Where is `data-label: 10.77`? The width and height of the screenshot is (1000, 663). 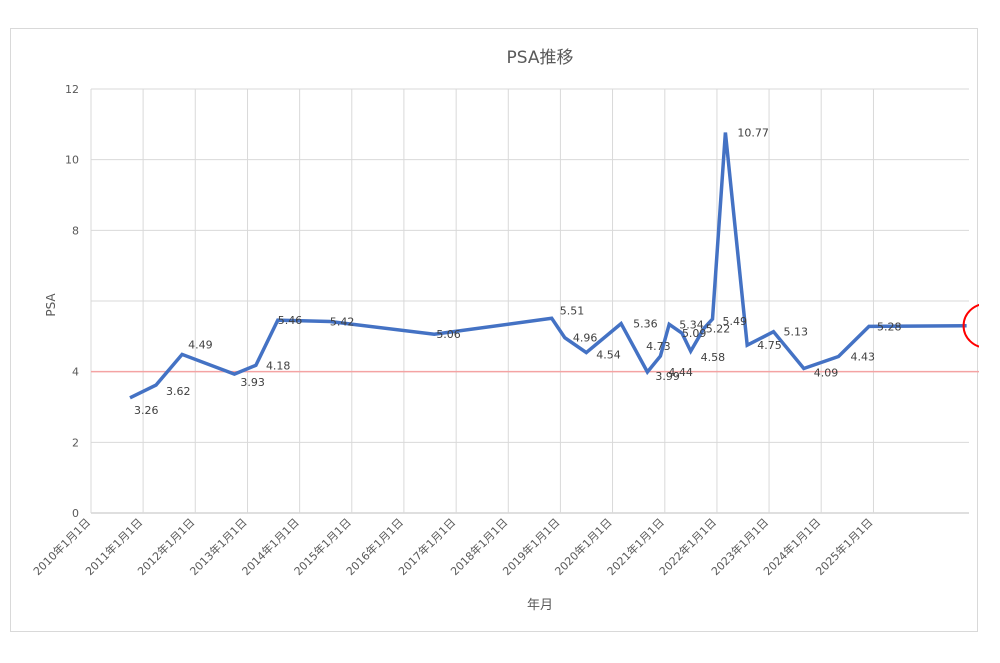
data-label: 10.77 is located at coordinates (753, 132).